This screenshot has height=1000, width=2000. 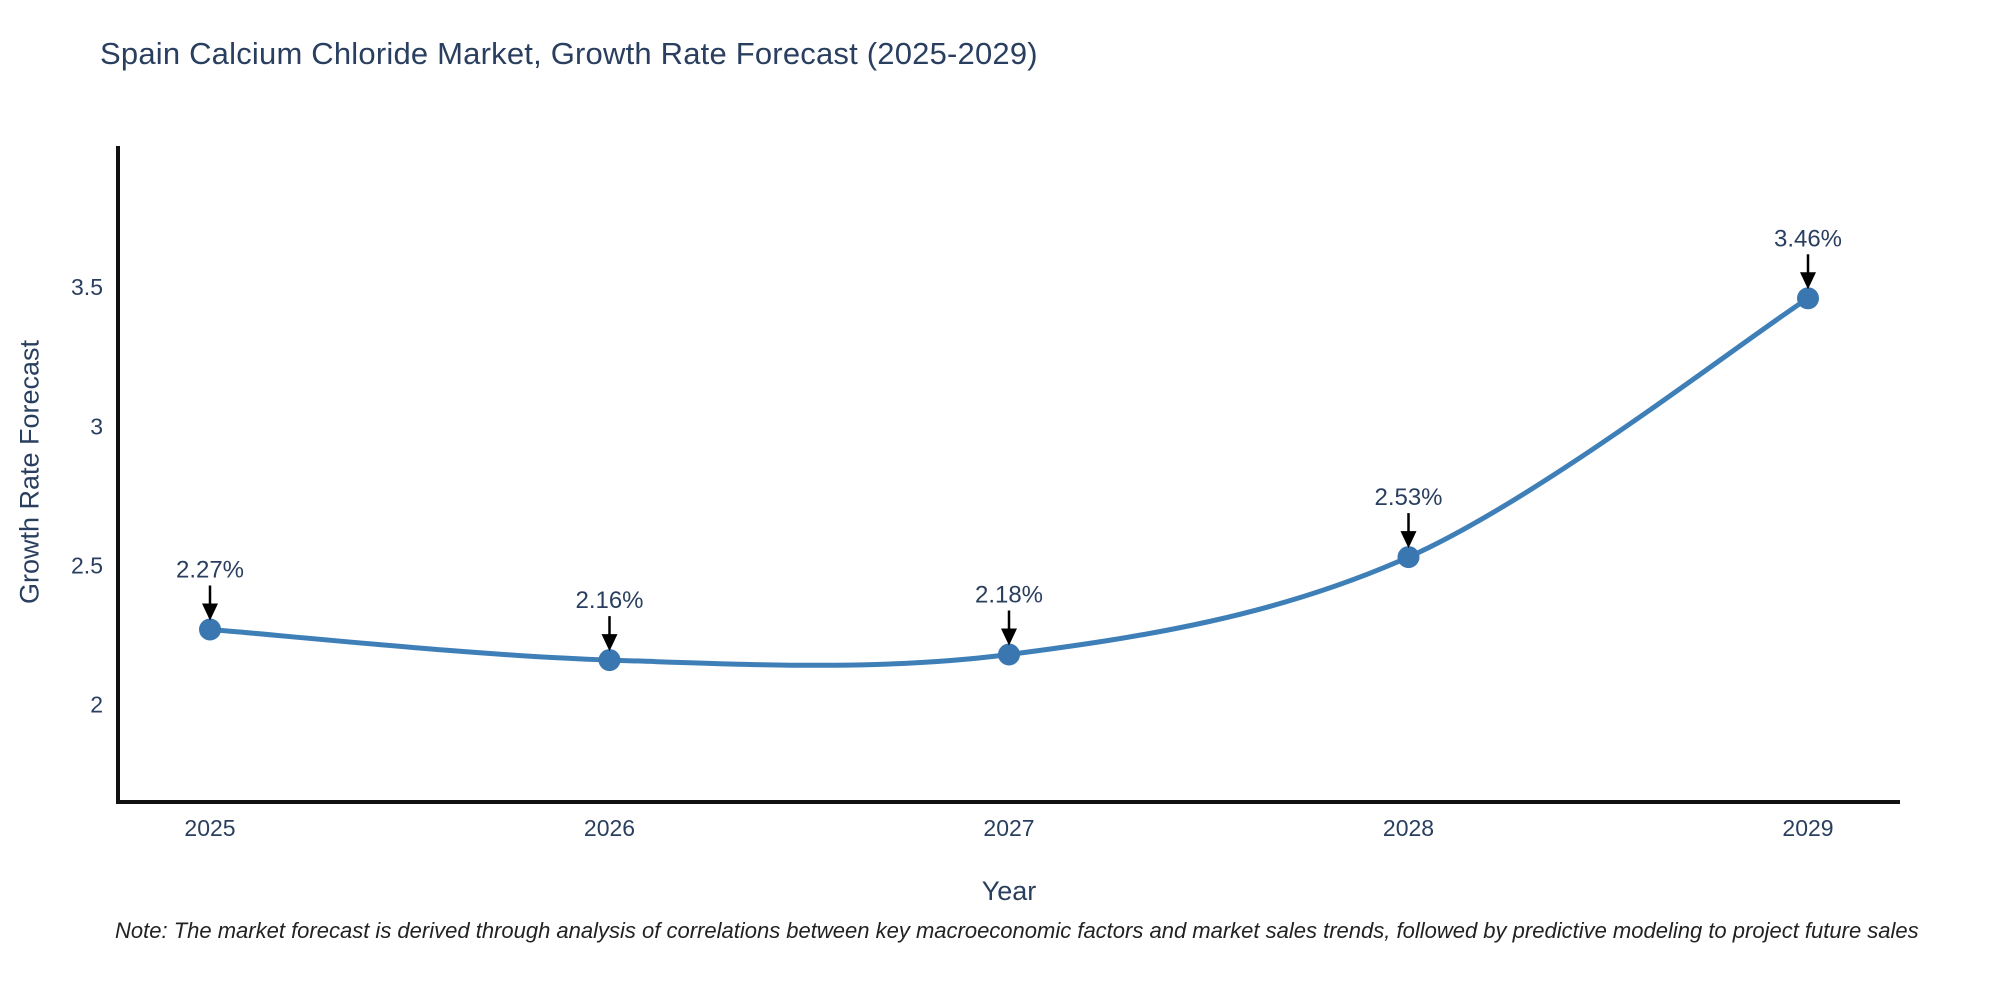 What do you see at coordinates (1408, 497) in the screenshot?
I see `data-point-label: 2.53%` at bounding box center [1408, 497].